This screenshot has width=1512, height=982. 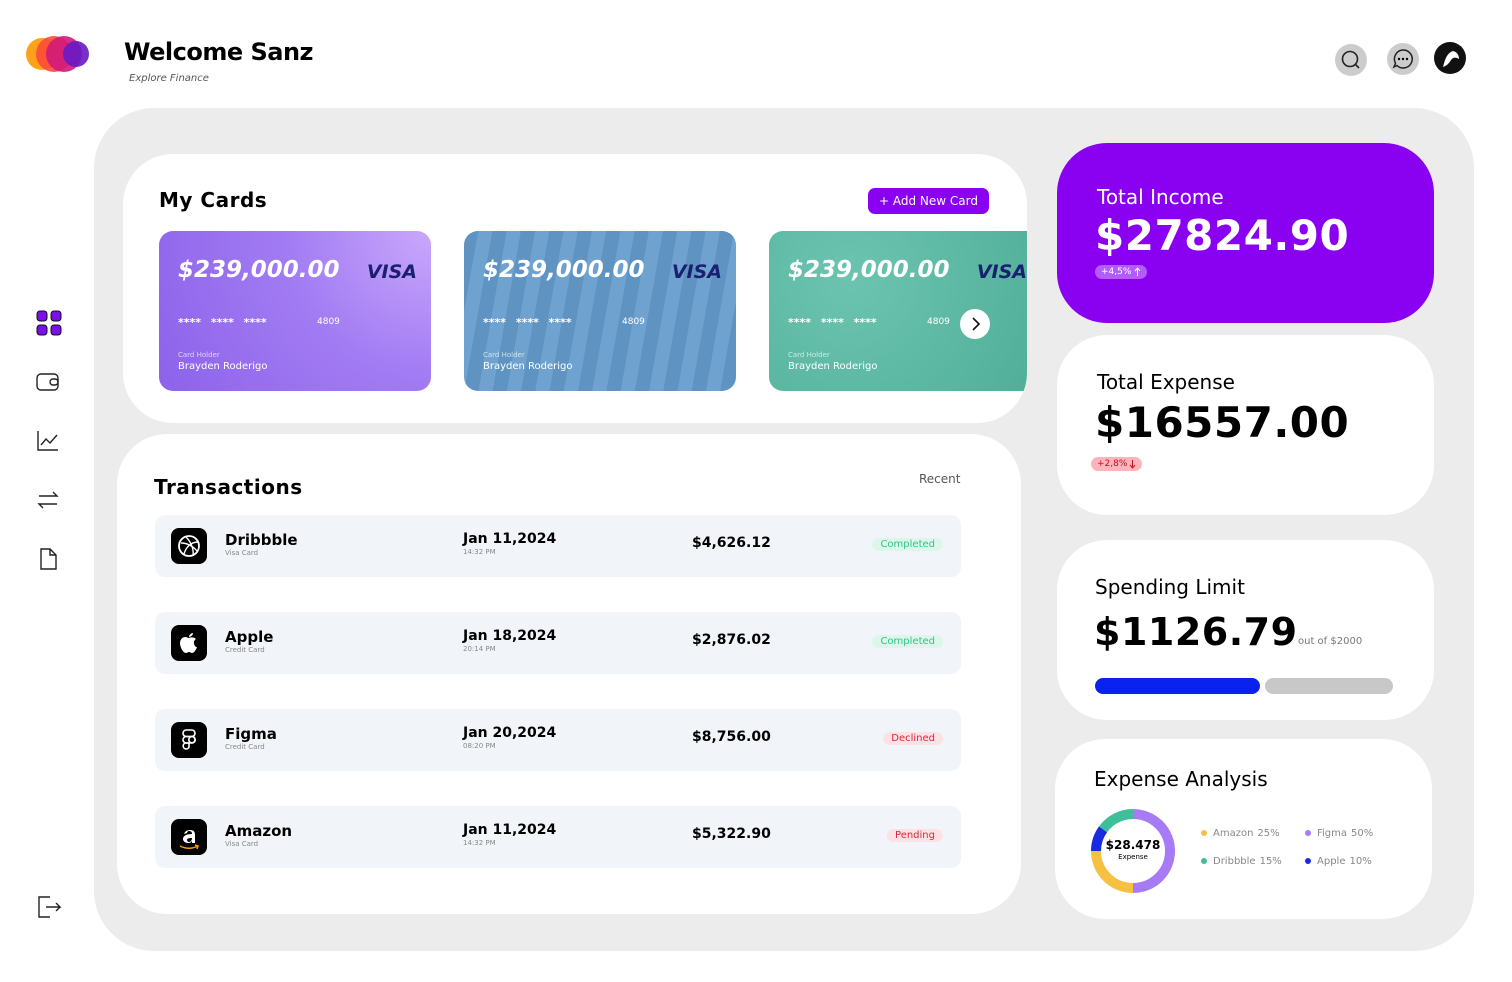 I want to click on status-badge: Declined, so click(x=913, y=738).